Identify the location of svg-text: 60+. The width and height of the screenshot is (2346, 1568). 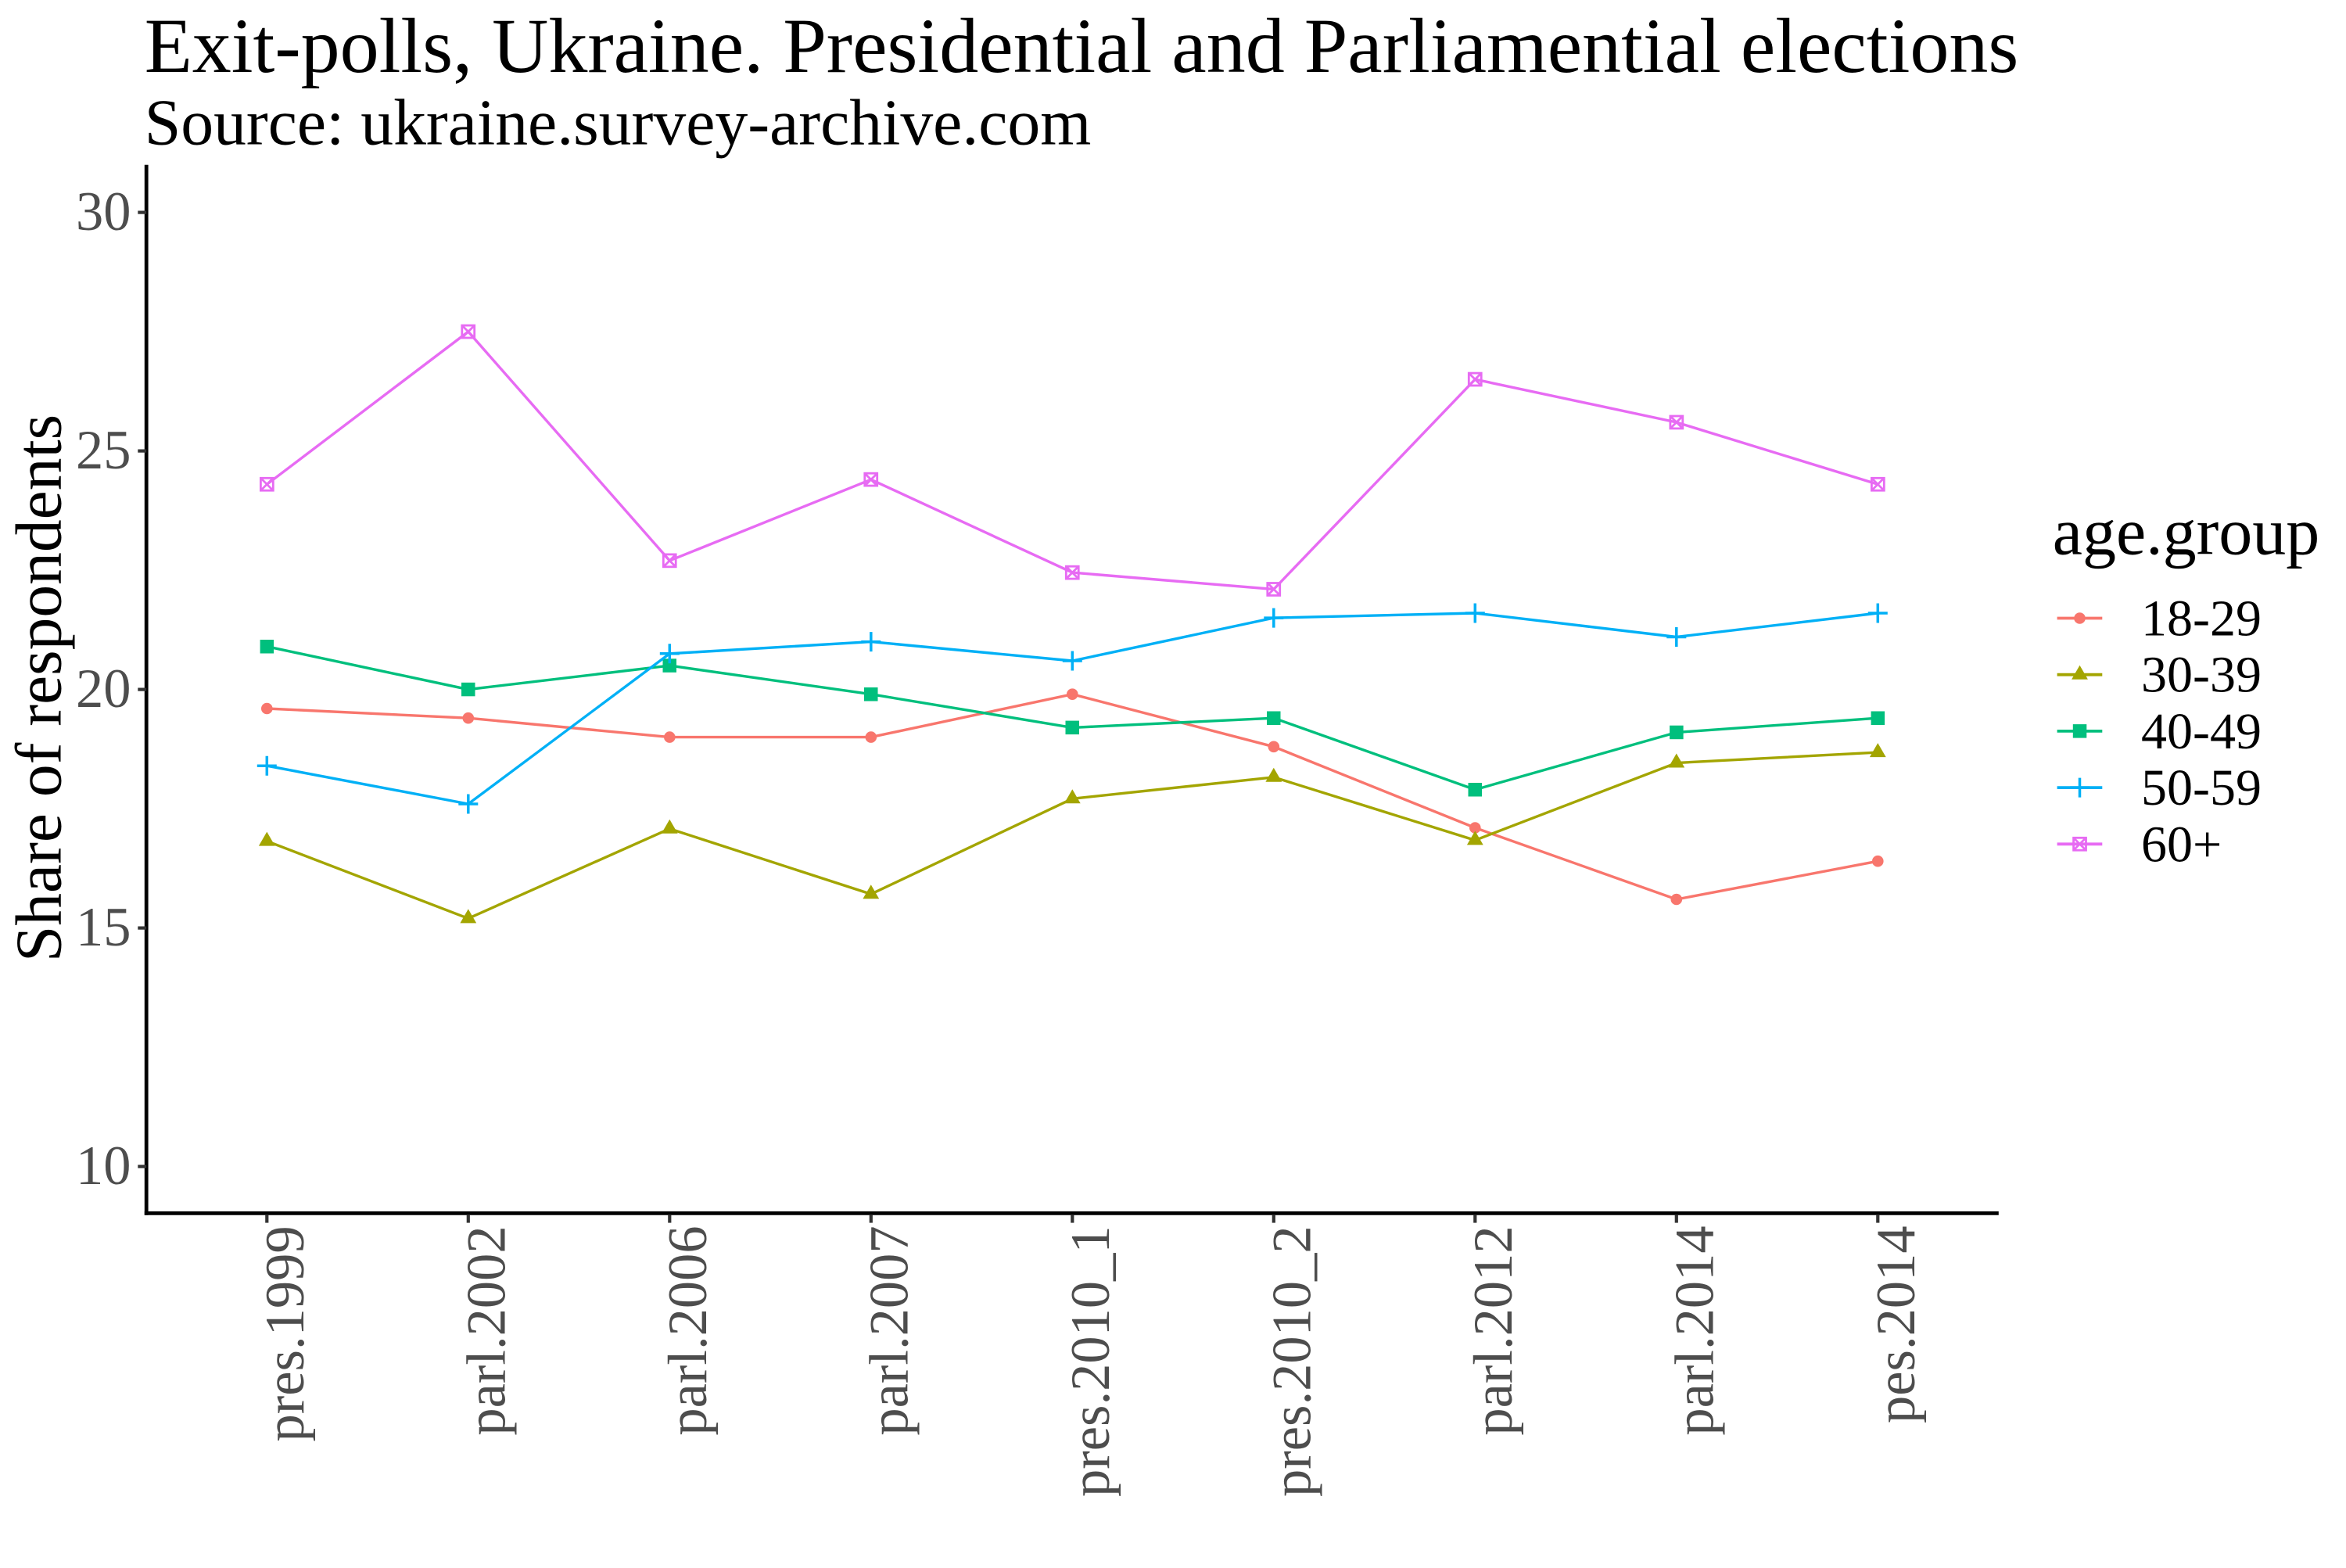
(2181, 844).